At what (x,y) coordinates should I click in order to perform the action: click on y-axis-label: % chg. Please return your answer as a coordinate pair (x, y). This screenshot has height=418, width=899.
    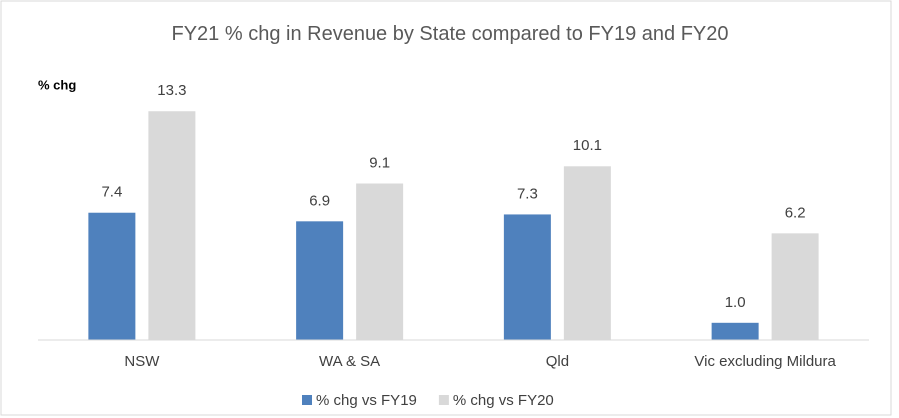
    Looking at the image, I should click on (57, 84).